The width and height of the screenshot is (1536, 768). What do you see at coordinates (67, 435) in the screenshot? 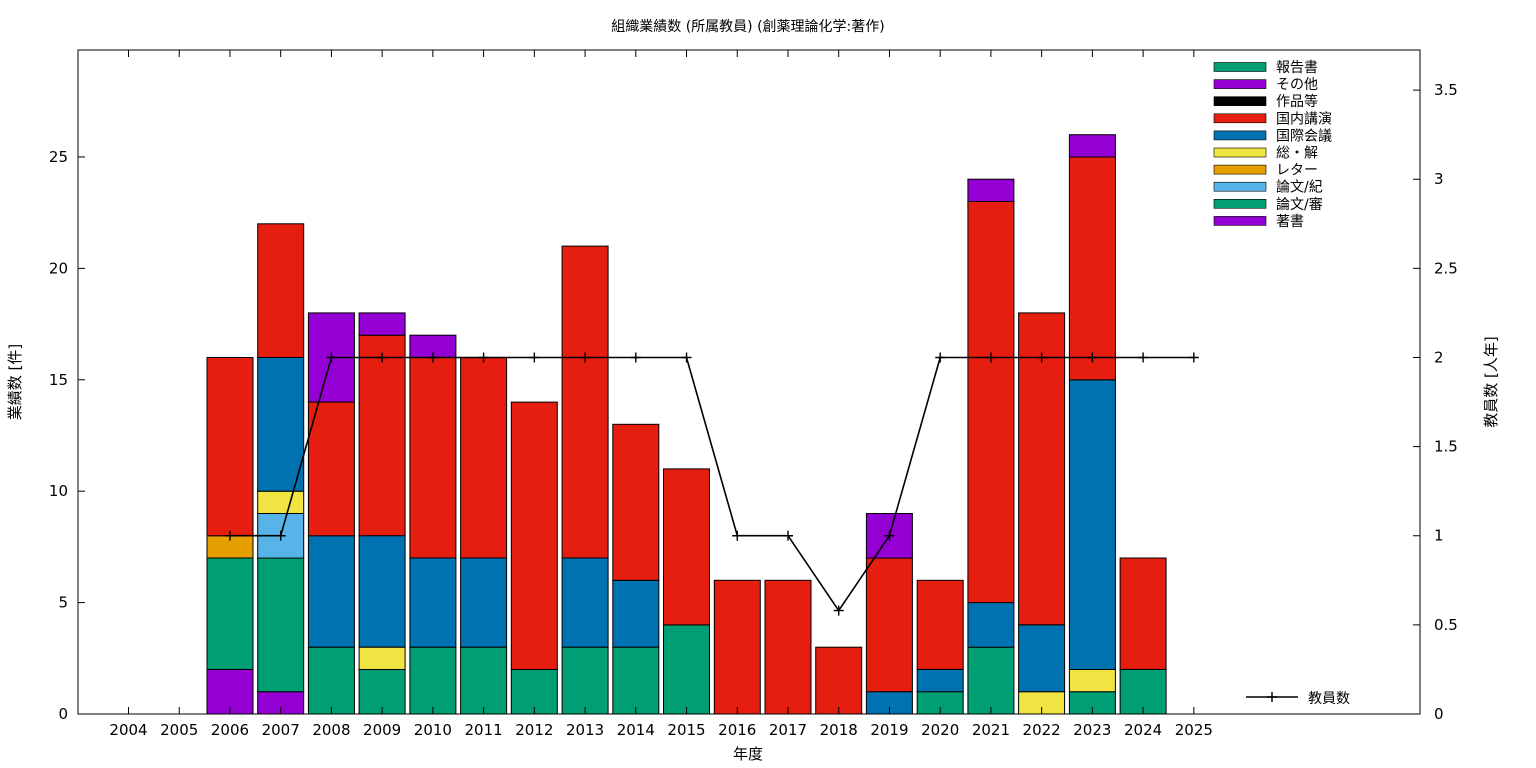
I see `y-axis: 0 5 10 15 20 25` at bounding box center [67, 435].